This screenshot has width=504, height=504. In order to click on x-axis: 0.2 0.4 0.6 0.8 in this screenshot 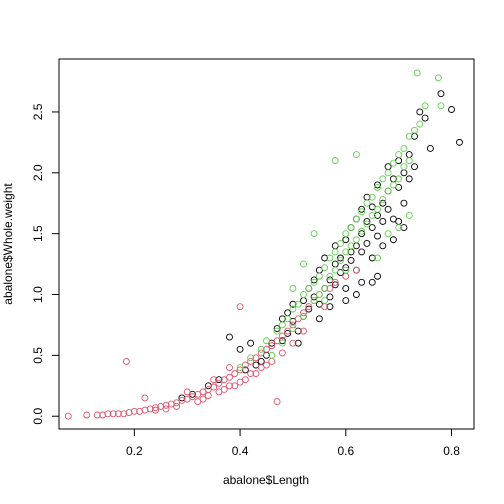, I will do `click(293, 443)`.